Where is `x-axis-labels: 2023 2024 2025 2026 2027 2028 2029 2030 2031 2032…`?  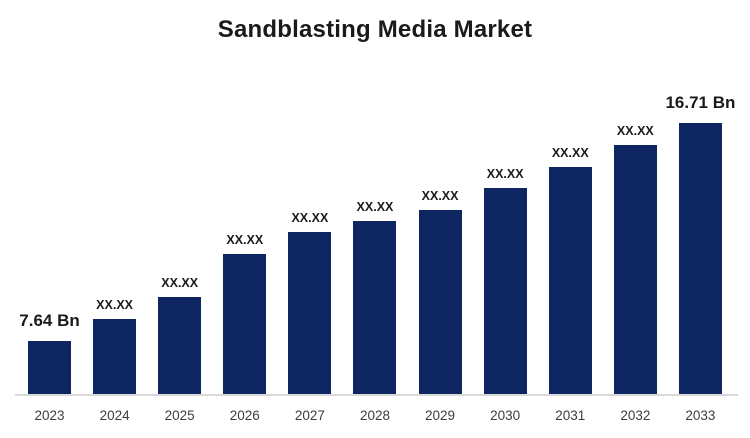
x-axis-labels: 2023 2024 2025 2026 2027 2028 2029 2030 2031 2032… is located at coordinates (375, 415).